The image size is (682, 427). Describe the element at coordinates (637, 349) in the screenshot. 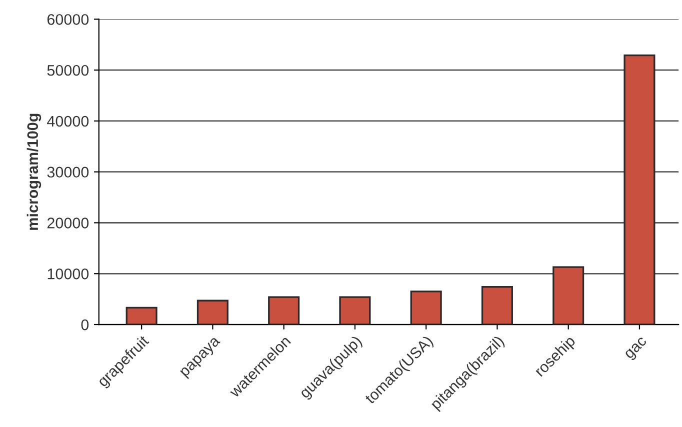

I see `x-tick-label: gac` at that location.